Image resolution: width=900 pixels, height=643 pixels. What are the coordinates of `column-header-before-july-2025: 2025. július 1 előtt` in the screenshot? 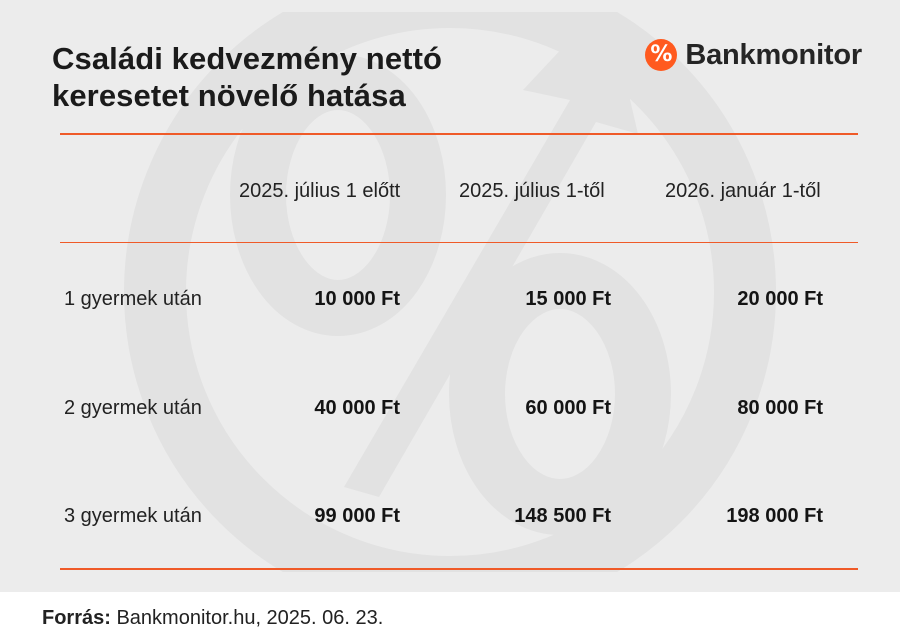 It's located at (320, 191).